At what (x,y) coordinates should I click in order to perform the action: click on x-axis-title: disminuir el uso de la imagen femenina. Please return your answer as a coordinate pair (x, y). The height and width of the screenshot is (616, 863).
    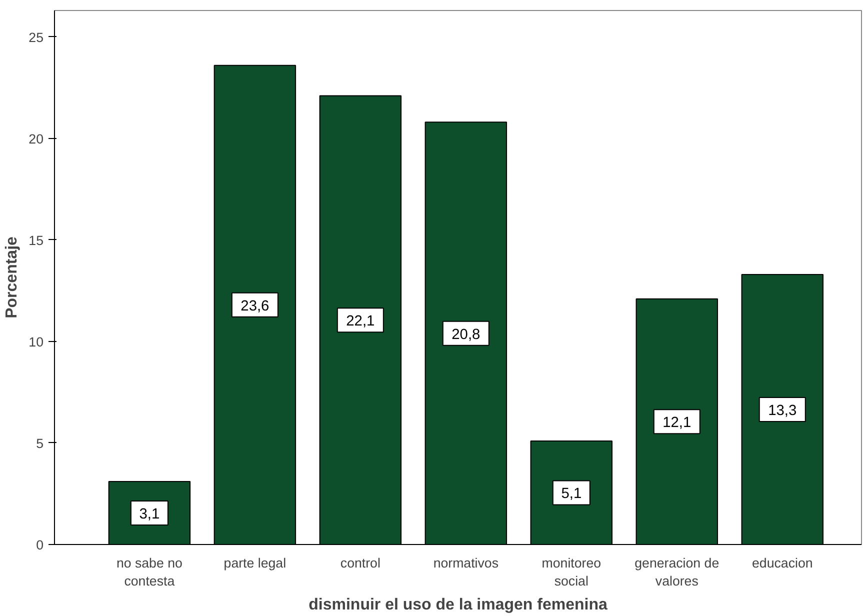
    Looking at the image, I should click on (458, 605).